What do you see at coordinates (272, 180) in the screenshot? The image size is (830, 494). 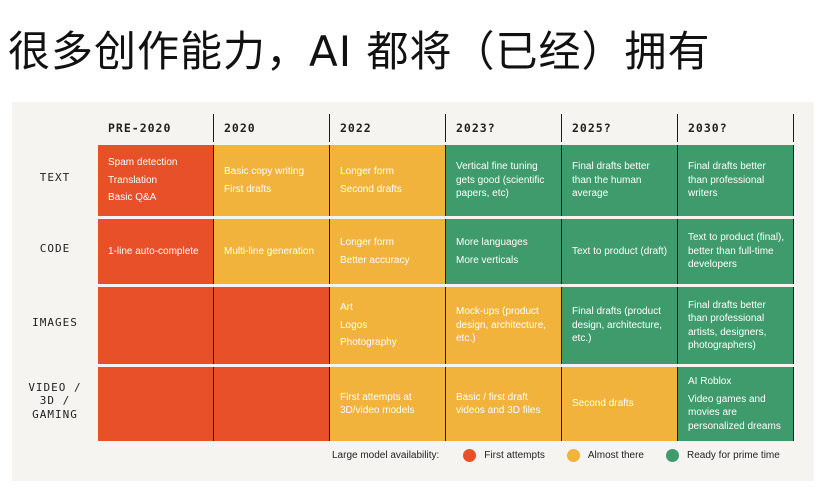 I see `table-cell: Basic copy writing First drafts` at bounding box center [272, 180].